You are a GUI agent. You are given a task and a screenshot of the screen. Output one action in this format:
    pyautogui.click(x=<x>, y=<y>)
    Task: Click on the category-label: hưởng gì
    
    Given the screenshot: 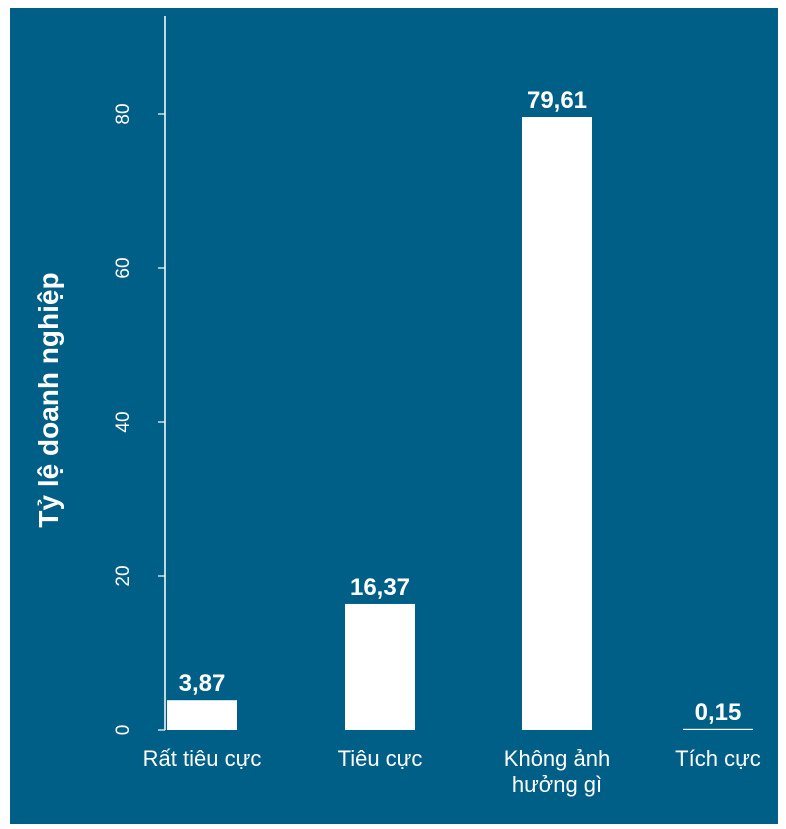 What is the action you would take?
    pyautogui.click(x=557, y=784)
    